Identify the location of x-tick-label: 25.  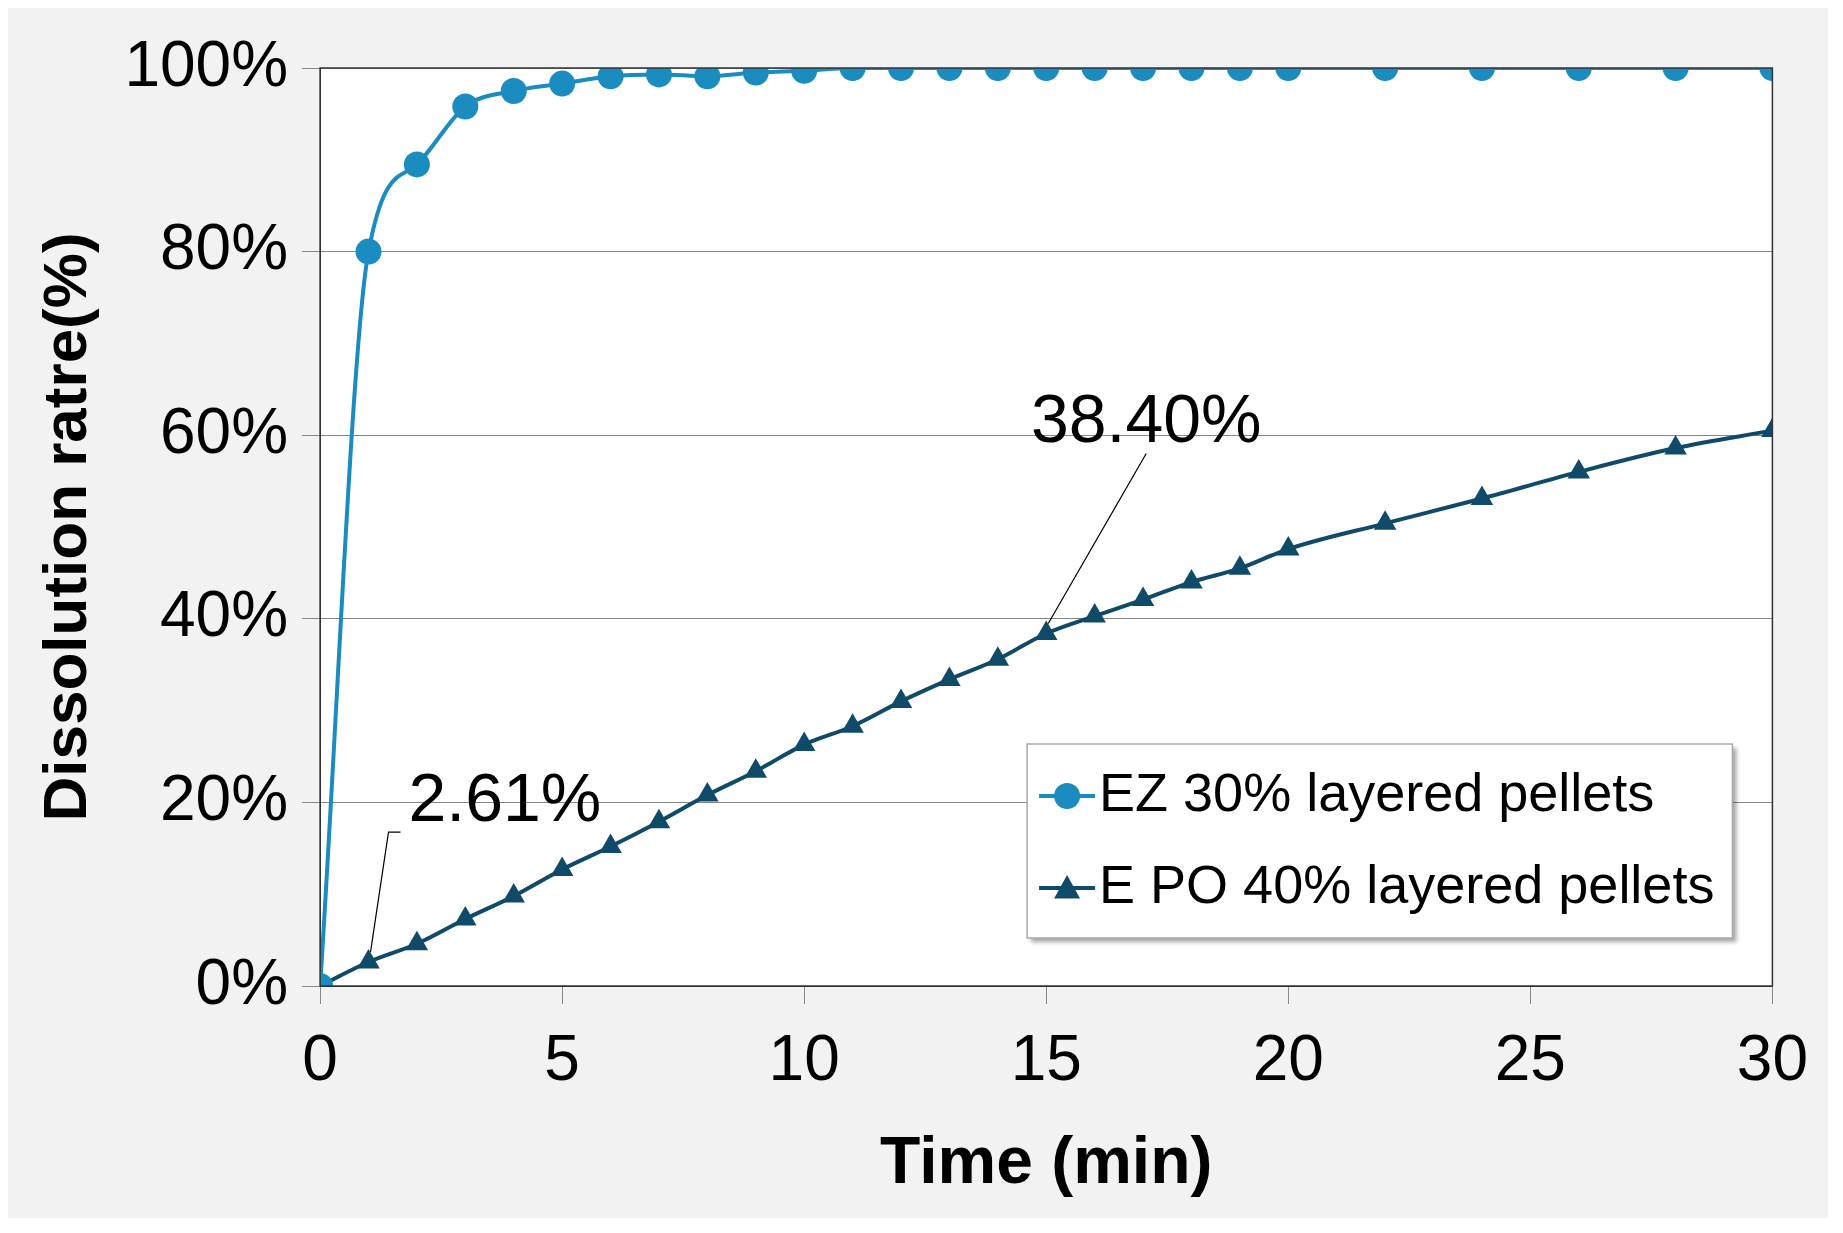
(1530, 1058).